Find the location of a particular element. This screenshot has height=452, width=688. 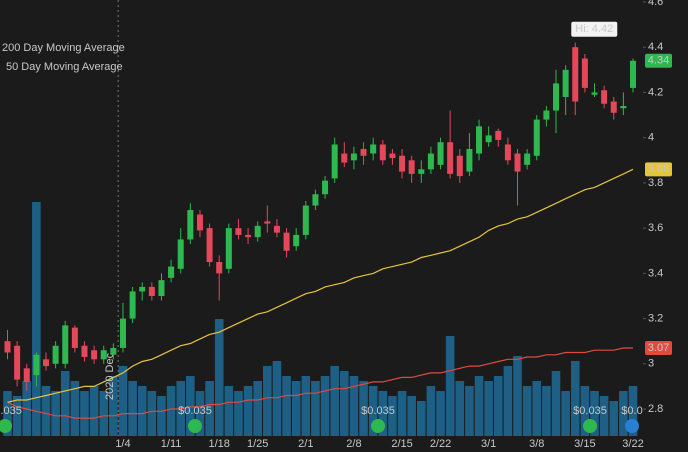

x-tick-label: 3/1 is located at coordinates (488, 444).